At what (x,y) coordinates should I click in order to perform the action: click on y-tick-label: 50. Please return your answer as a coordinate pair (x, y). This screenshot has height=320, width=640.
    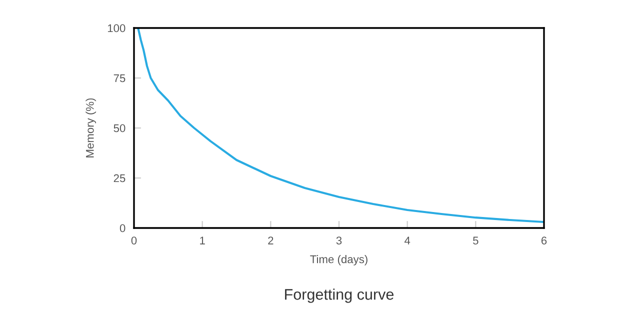
    Looking at the image, I should click on (120, 128).